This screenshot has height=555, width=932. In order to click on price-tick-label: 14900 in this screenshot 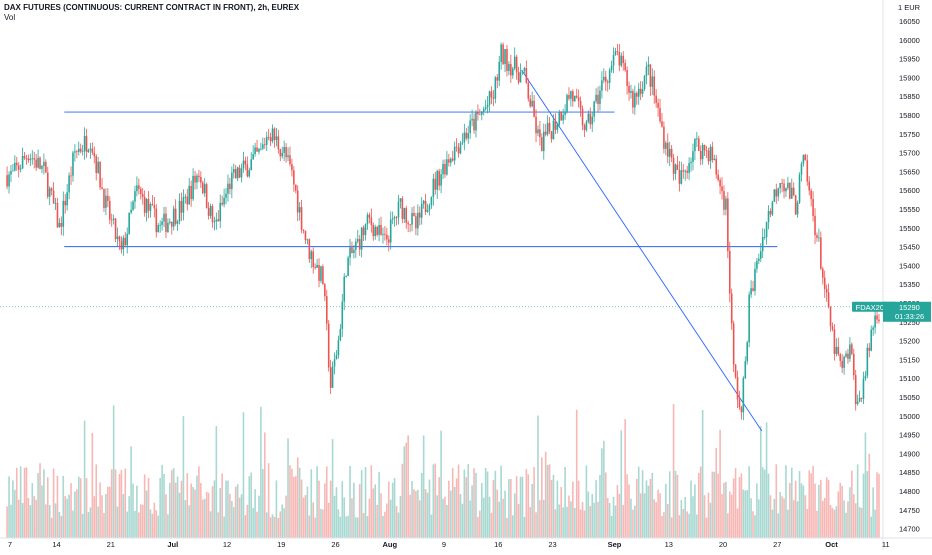, I will do `click(909, 453)`.